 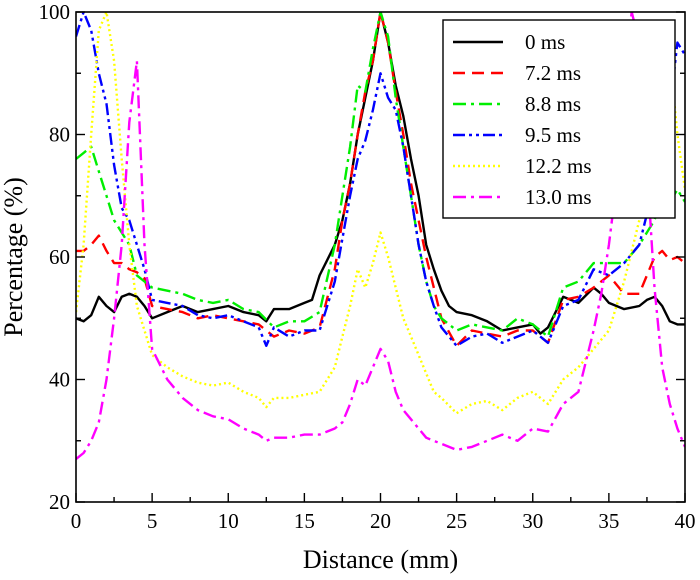 I want to click on x-tick-label: 20, so click(x=380, y=521).